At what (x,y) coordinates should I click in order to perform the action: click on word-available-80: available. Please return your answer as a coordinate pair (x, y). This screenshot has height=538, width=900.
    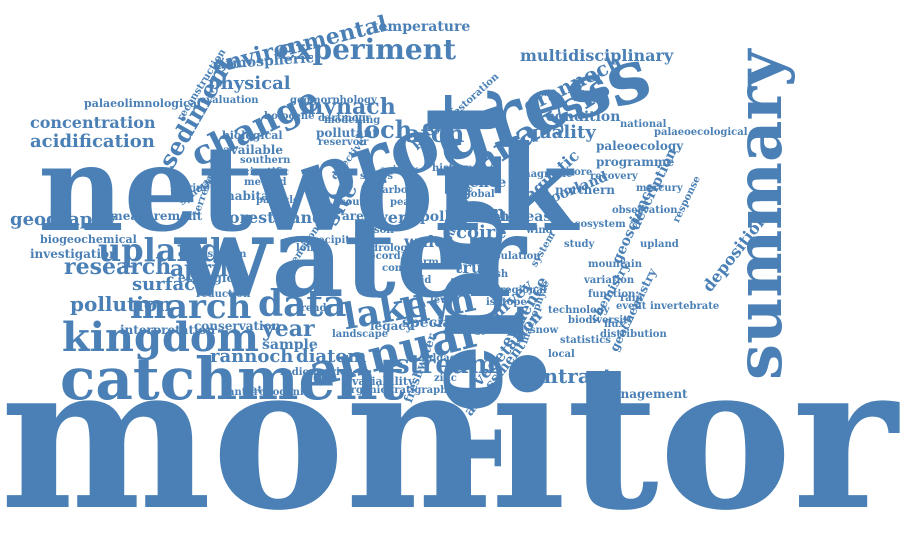
    Looking at the image, I should click on (253, 150).